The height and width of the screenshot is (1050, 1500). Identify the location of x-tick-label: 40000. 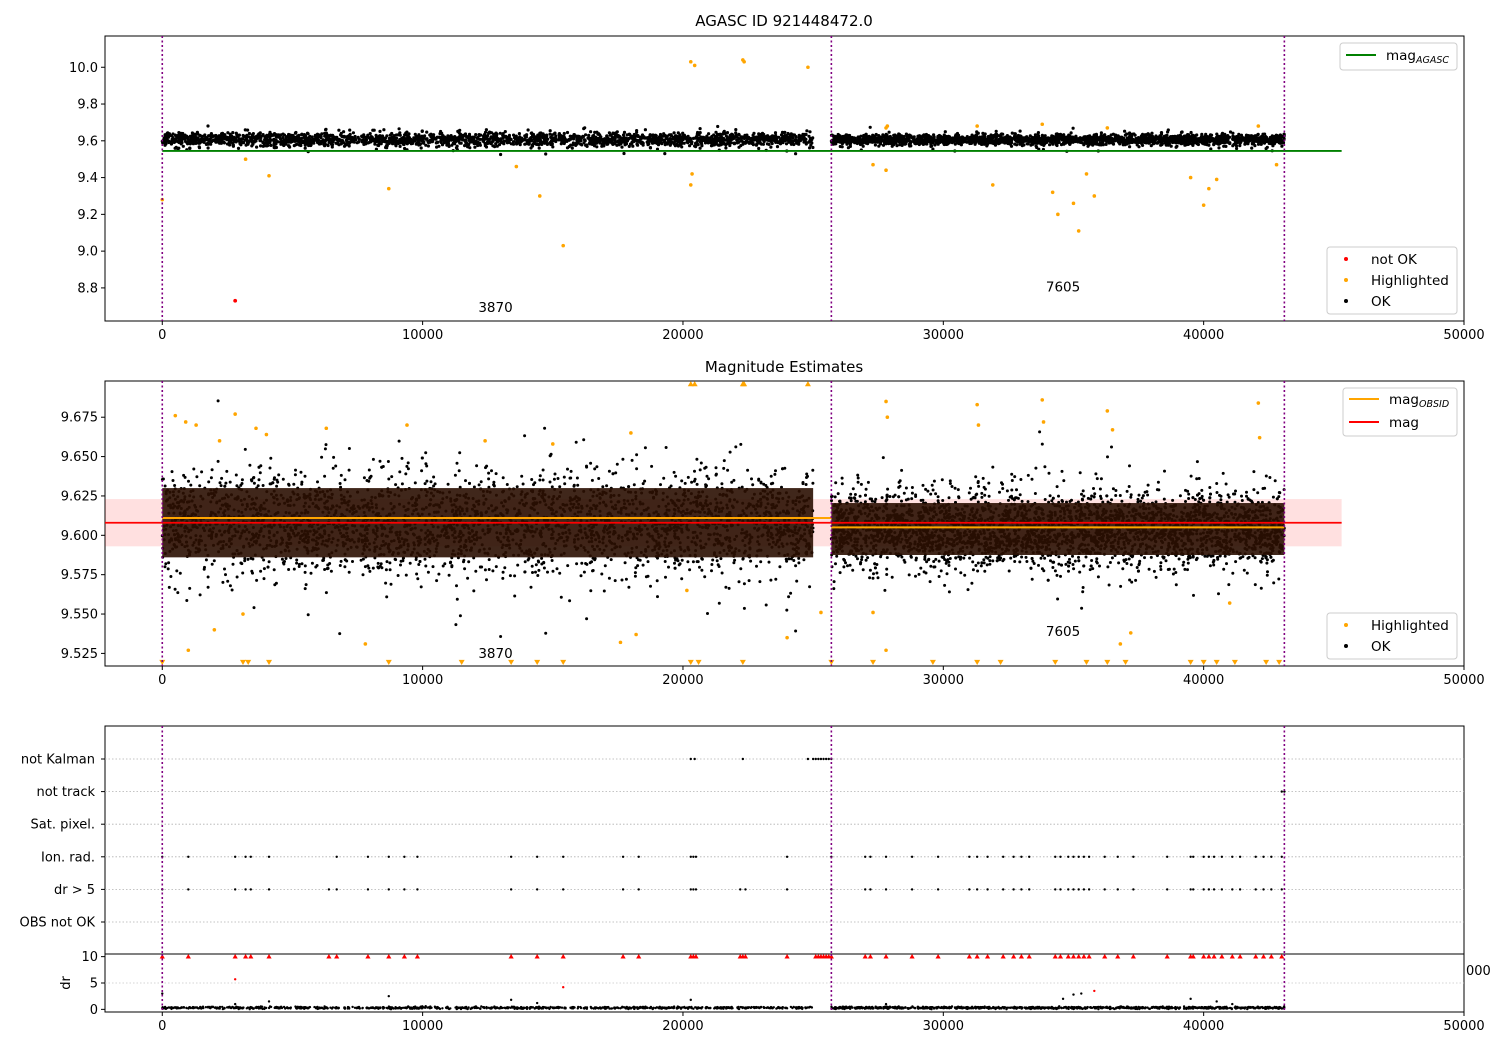
(1203, 335).